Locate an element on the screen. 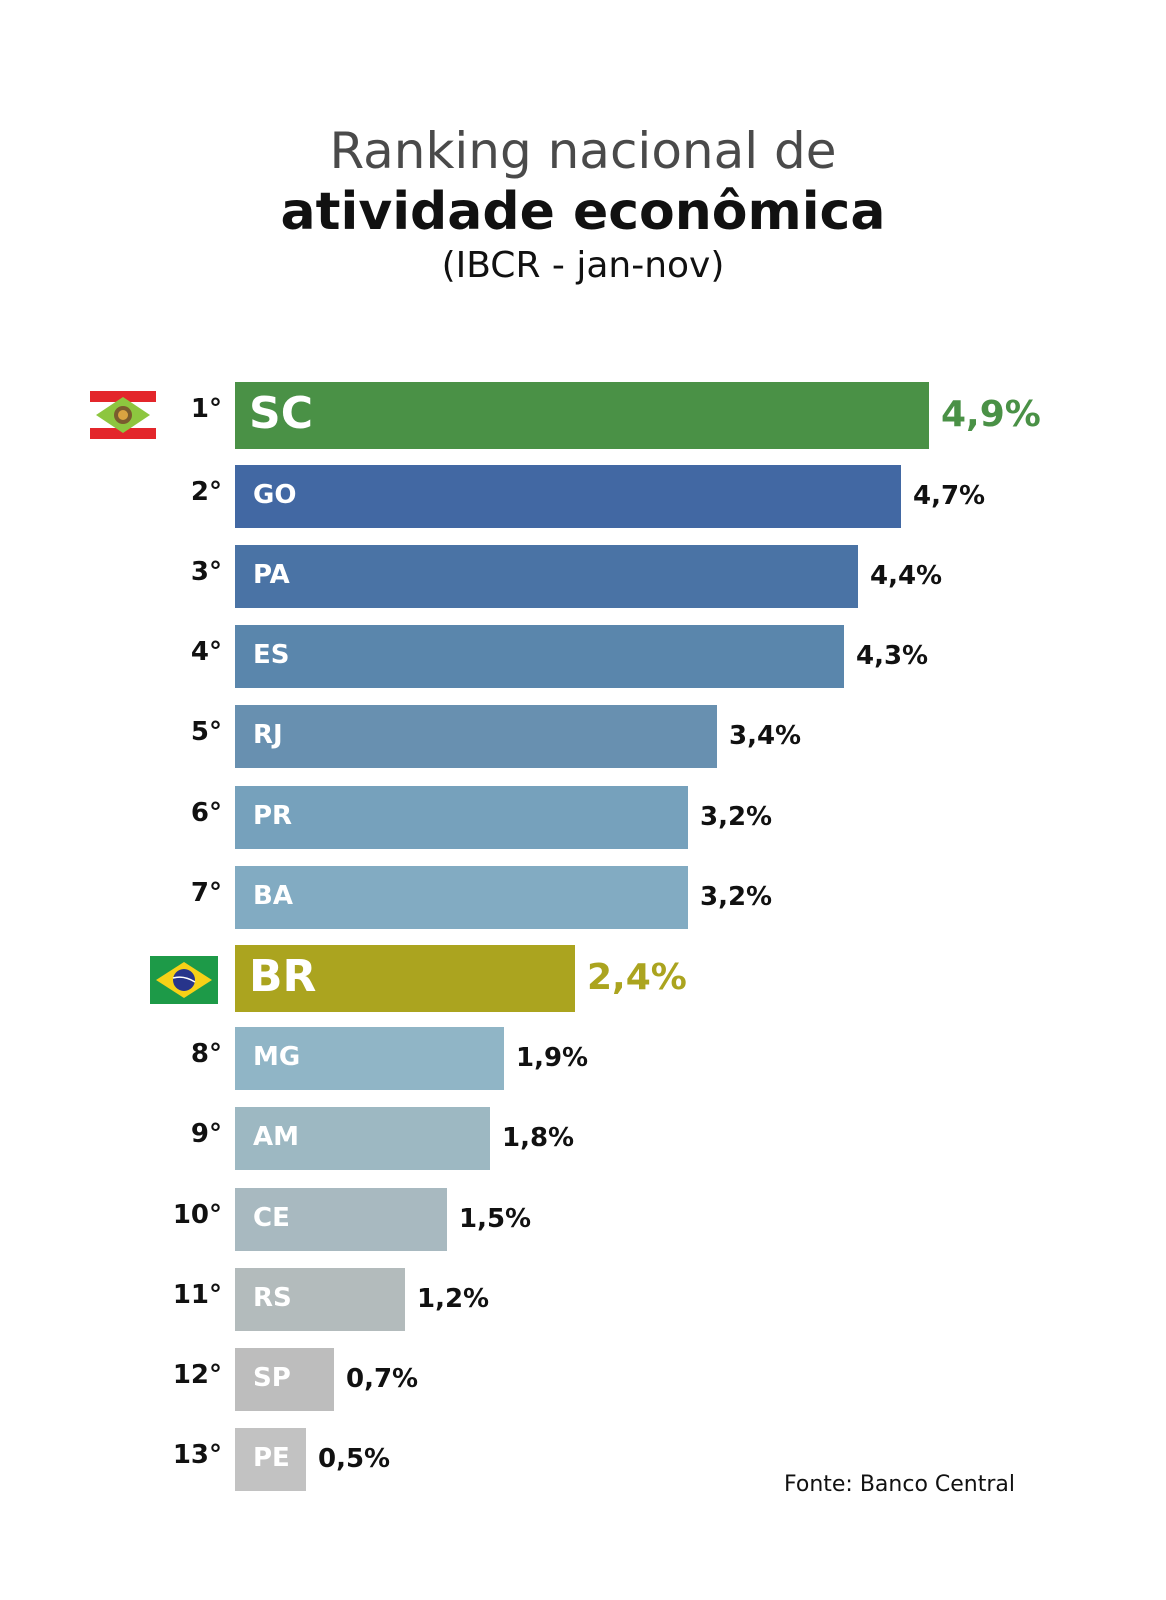 The height and width of the screenshot is (1600, 1166). value-label: 1,5% is located at coordinates (495, 1219).